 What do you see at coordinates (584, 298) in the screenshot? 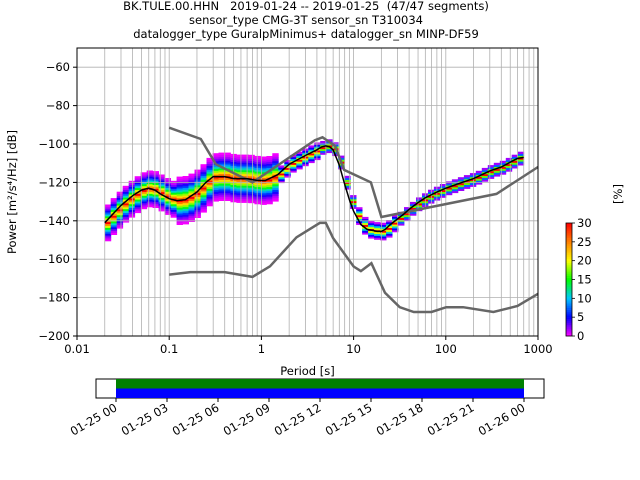
I see `colorbar-tick-label: 10` at bounding box center [584, 298].